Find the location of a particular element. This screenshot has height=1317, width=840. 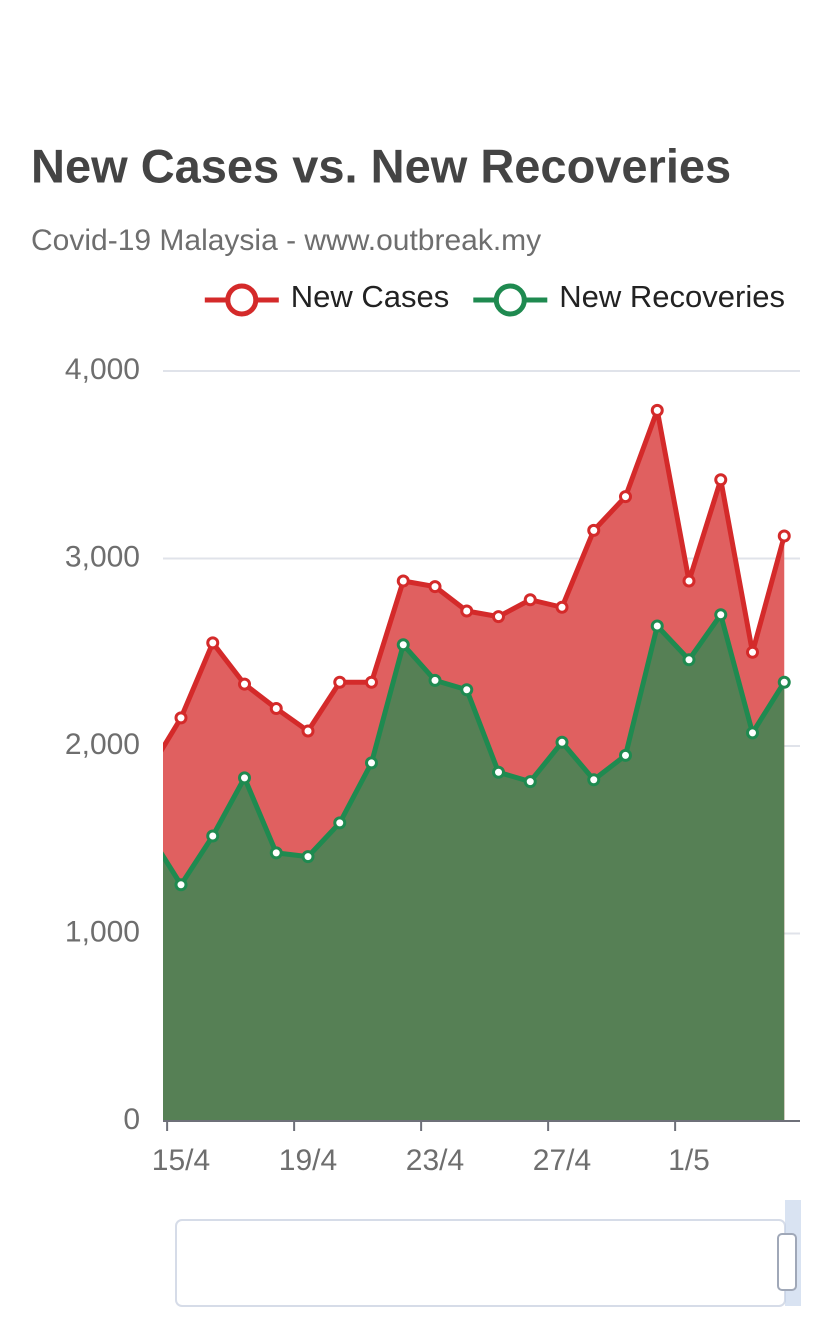

legend: New Recoveries New Cases is located at coordinates (494, 298).